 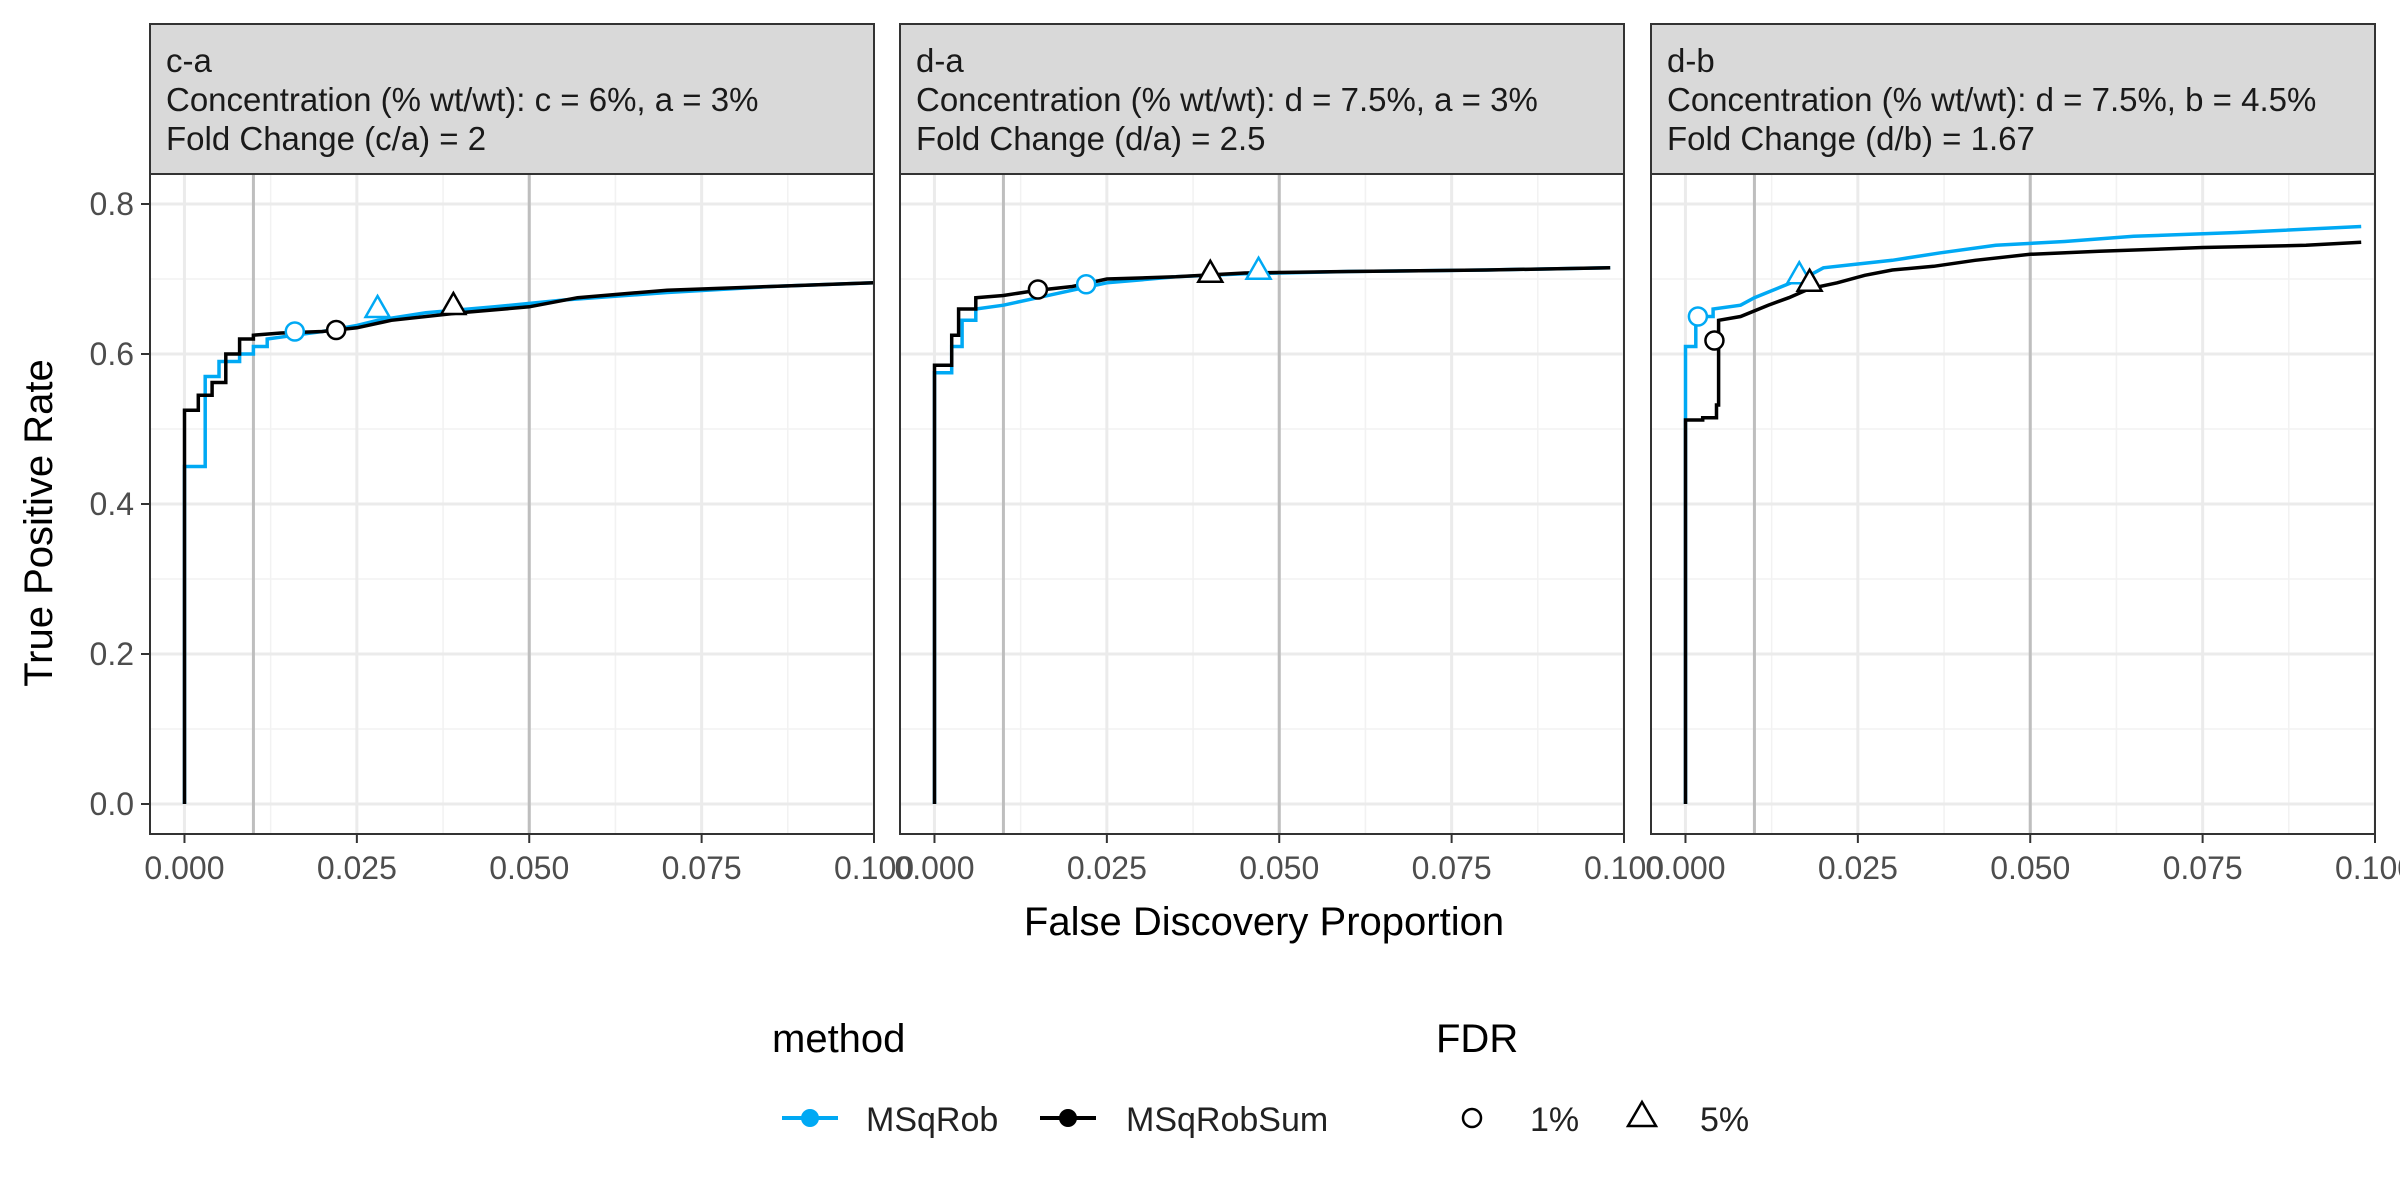 What do you see at coordinates (1227, 1120) in the screenshot?
I see `legend-label-msqrobsum: MSqRobSum` at bounding box center [1227, 1120].